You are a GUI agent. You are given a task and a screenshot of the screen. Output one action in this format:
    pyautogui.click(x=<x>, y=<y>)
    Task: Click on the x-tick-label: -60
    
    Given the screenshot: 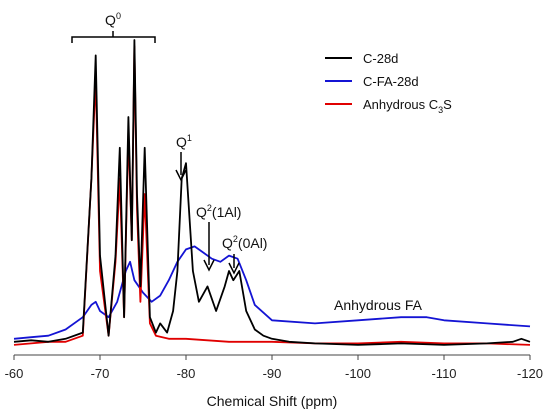 What is the action you would take?
    pyautogui.click(x=14, y=373)
    